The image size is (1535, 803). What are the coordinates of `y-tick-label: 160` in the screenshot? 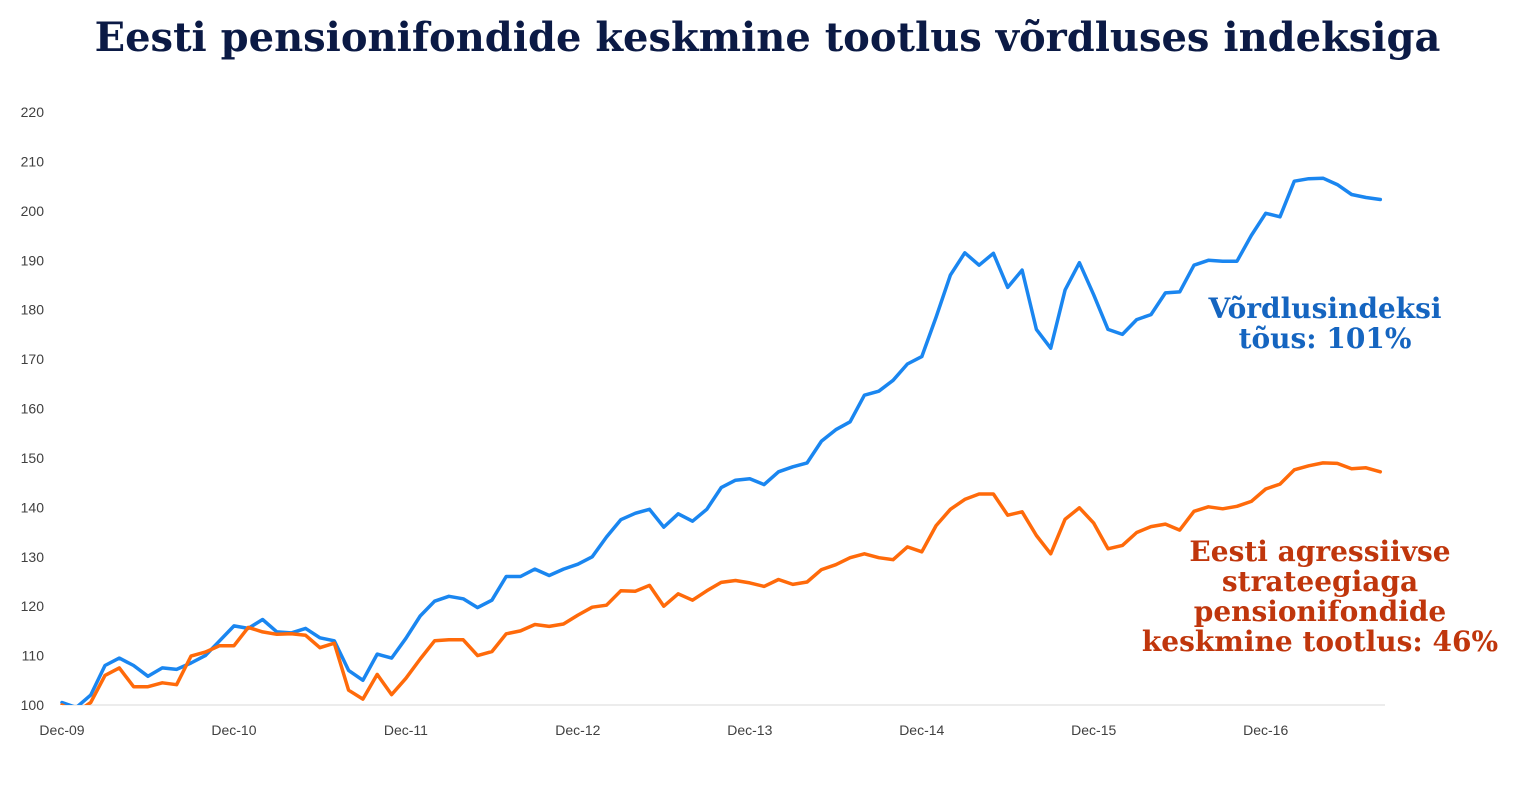 It's located at (33, 409).